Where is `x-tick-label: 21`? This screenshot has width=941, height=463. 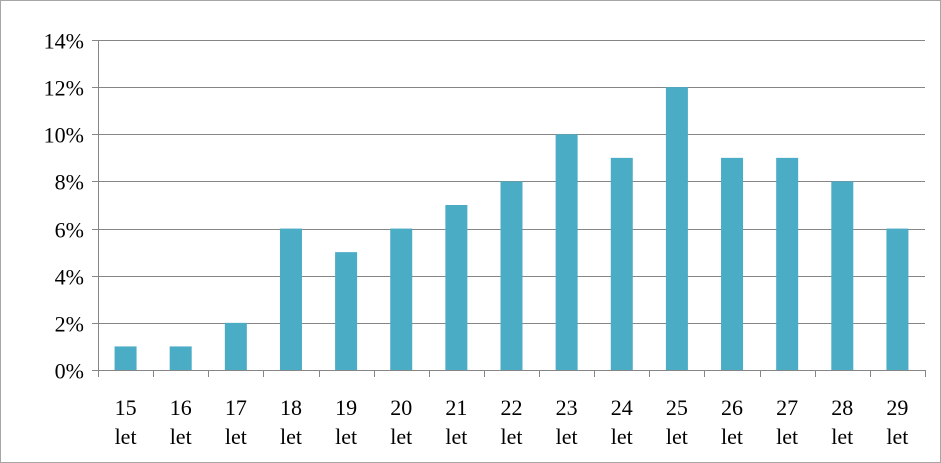
x-tick-label: 21 is located at coordinates (456, 407).